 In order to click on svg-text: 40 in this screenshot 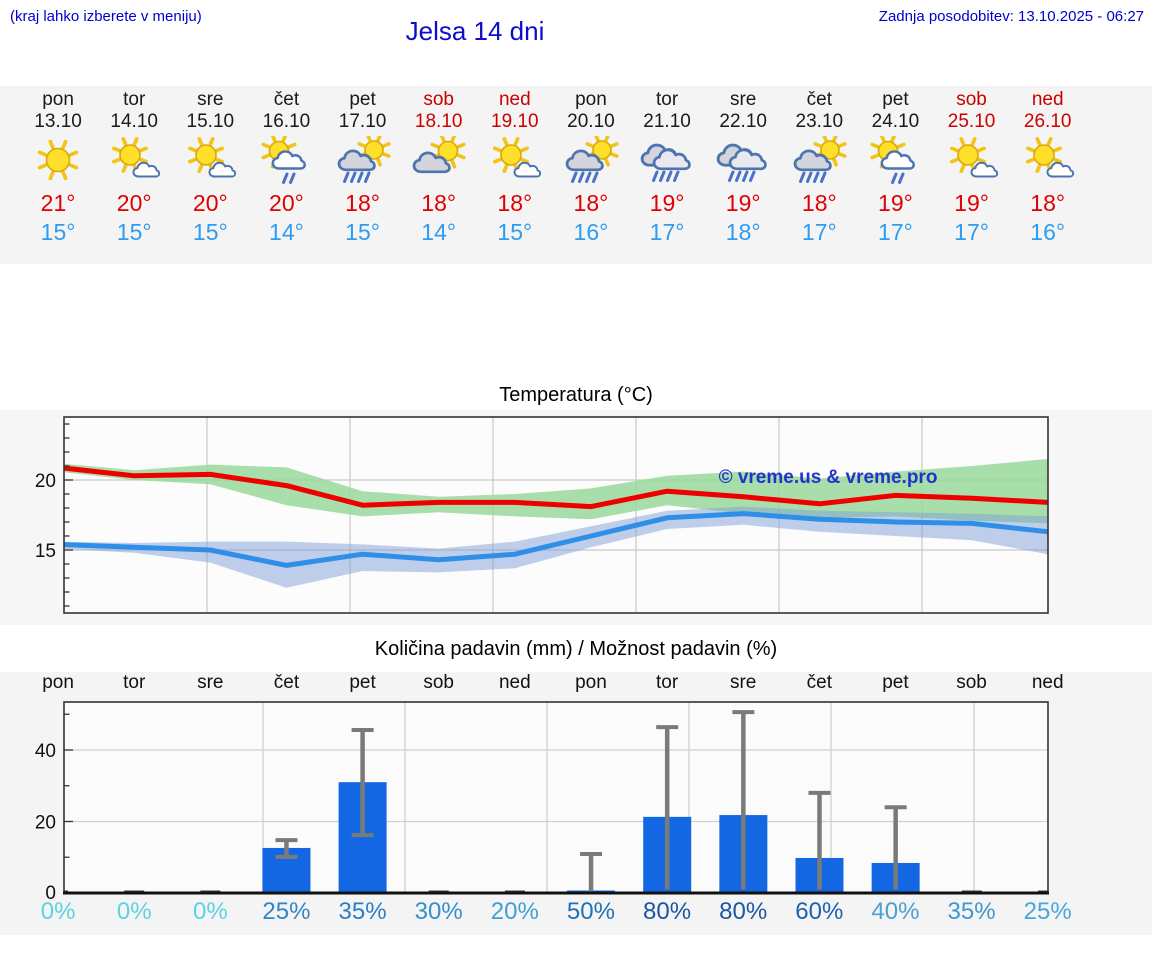, I will do `click(45, 751)`.